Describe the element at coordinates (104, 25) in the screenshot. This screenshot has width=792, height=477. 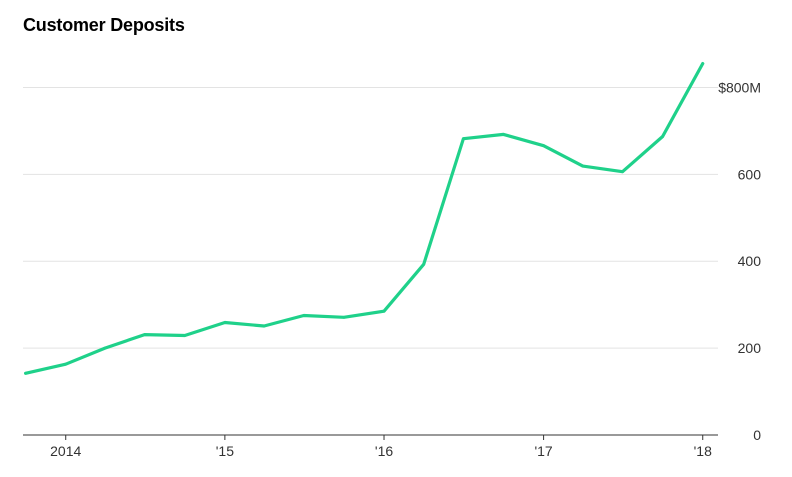
I see `chart-title: Customer Deposits` at that location.